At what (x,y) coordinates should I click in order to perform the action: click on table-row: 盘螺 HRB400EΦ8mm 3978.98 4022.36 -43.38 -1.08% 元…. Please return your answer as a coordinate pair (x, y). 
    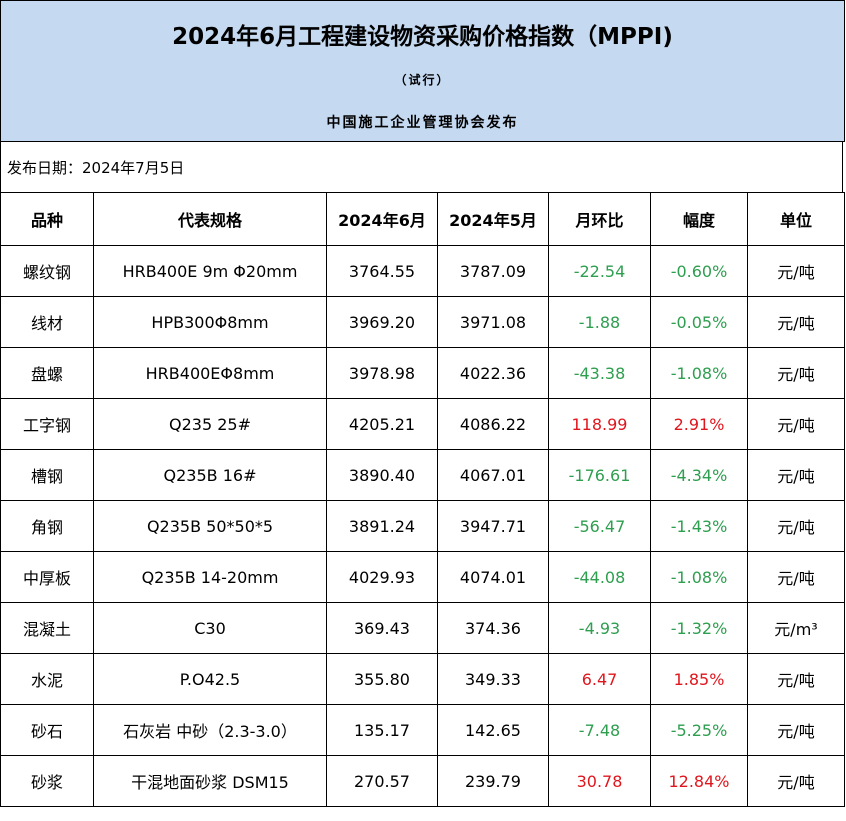
    Looking at the image, I should click on (422, 373).